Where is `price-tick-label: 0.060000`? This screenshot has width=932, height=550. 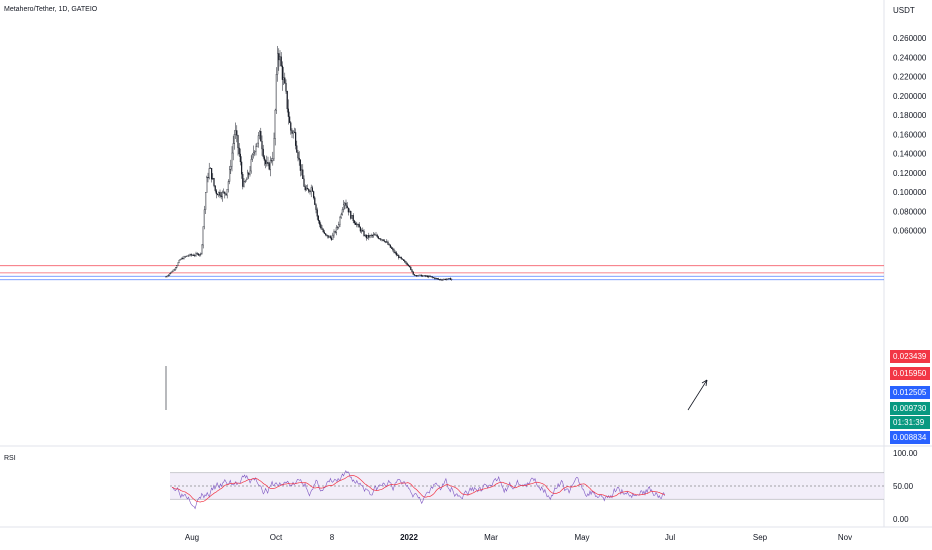
price-tick-label: 0.060000 is located at coordinates (910, 231).